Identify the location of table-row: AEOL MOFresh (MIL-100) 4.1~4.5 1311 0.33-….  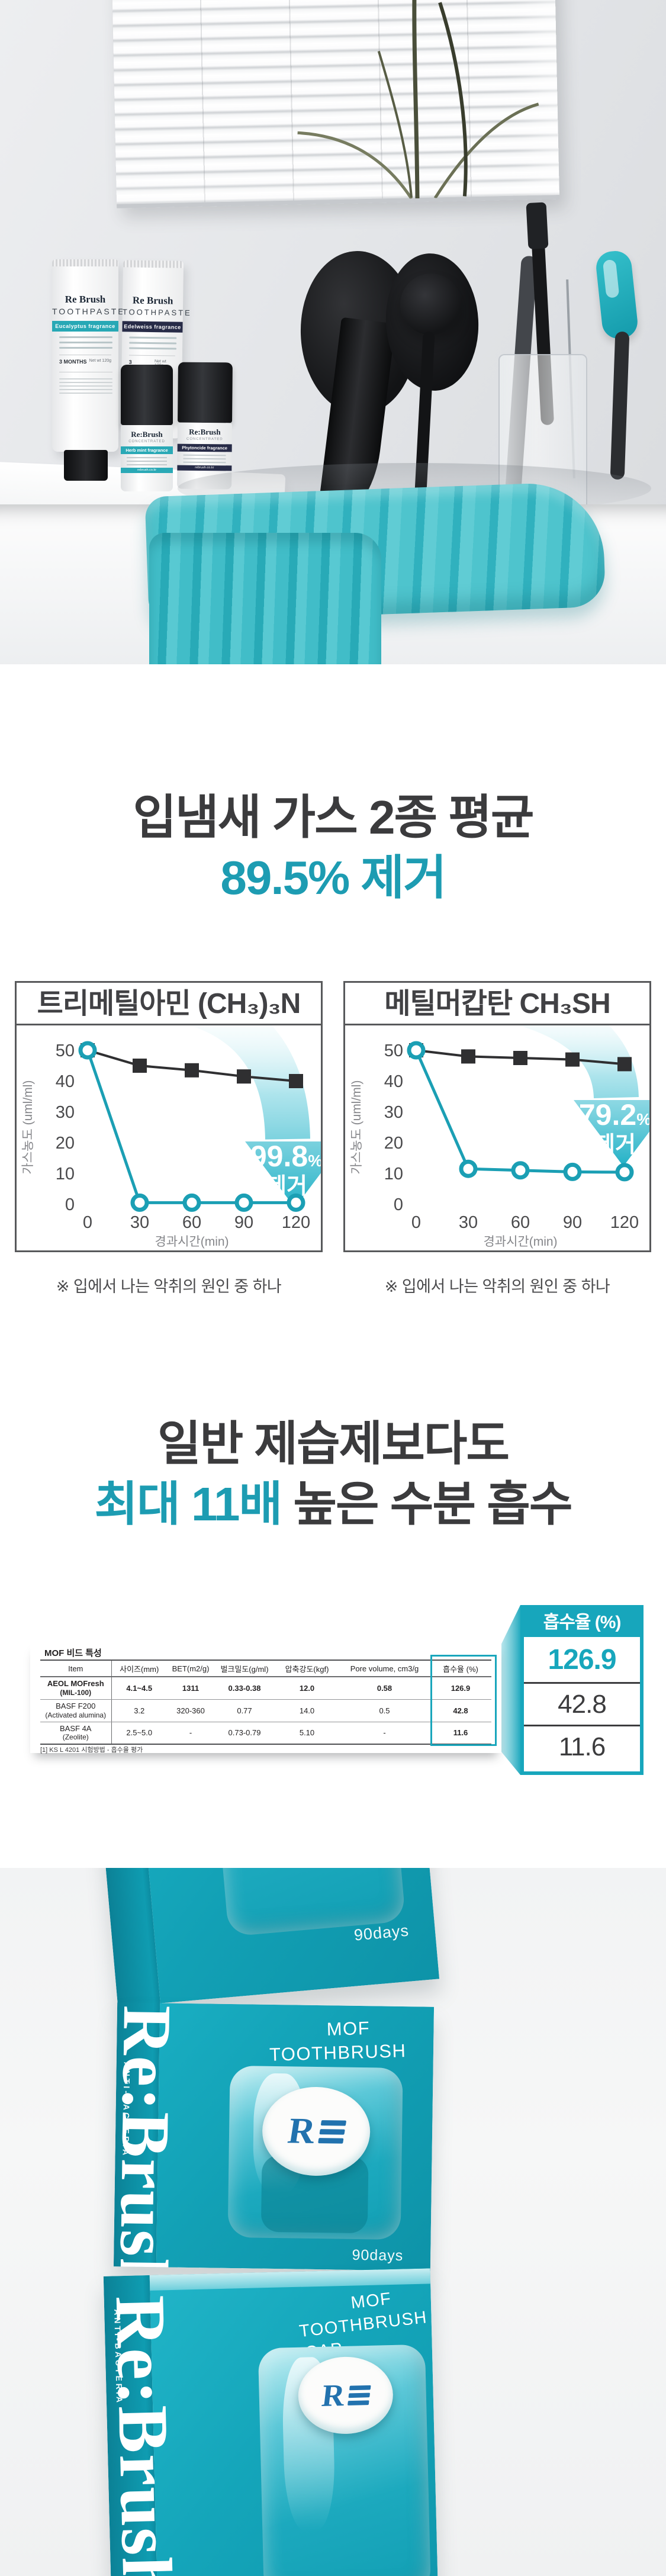
(265, 1688).